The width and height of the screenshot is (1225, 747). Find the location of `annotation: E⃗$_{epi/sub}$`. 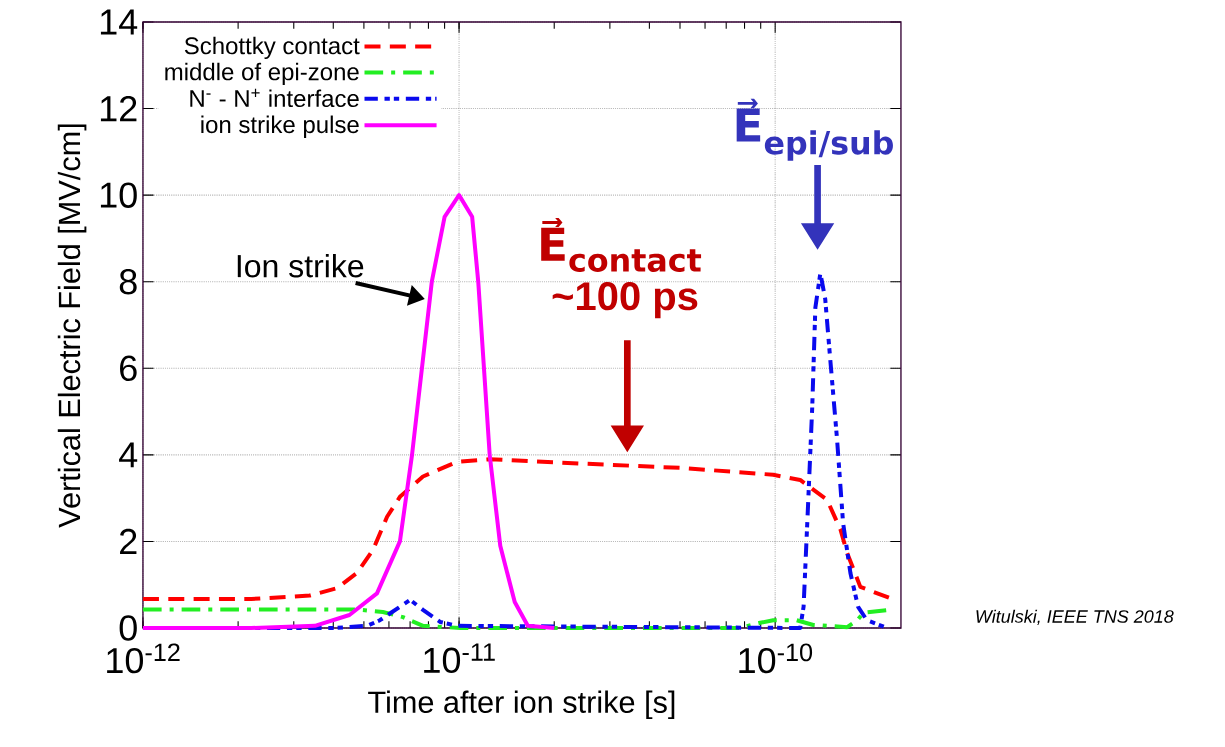

annotation: E⃗$_{epi/sub}$ is located at coordinates (814, 129).